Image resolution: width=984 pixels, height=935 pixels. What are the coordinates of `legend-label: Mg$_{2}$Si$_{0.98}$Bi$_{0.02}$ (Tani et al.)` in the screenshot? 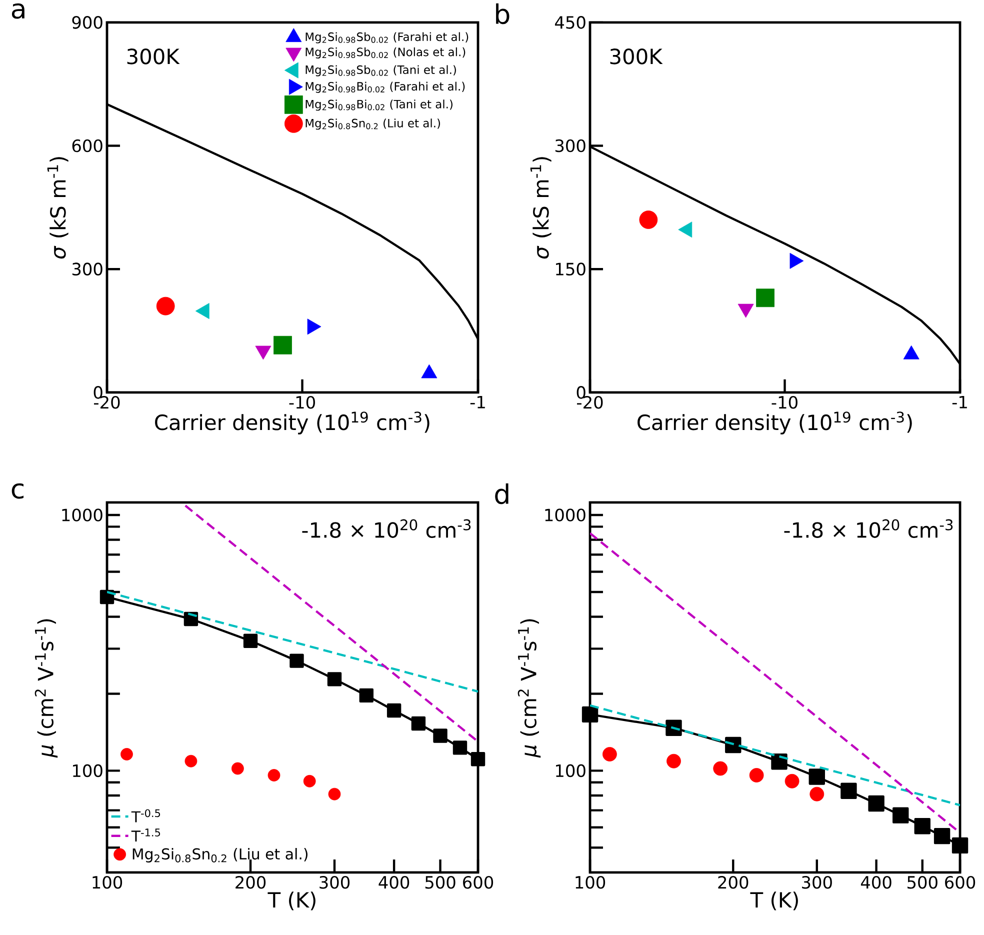 It's located at (379, 104).